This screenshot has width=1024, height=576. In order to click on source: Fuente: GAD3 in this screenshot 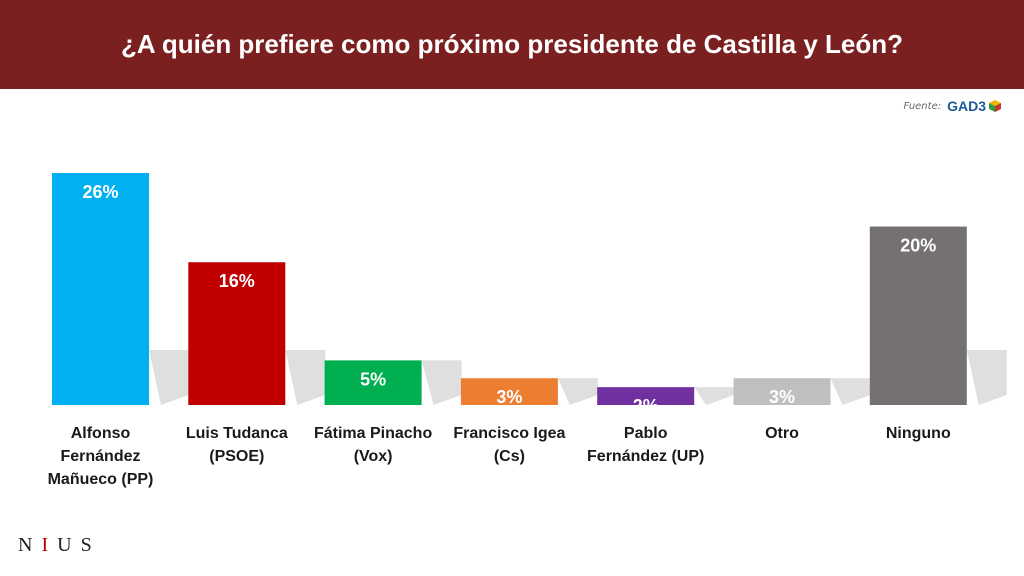, I will do `click(952, 106)`.